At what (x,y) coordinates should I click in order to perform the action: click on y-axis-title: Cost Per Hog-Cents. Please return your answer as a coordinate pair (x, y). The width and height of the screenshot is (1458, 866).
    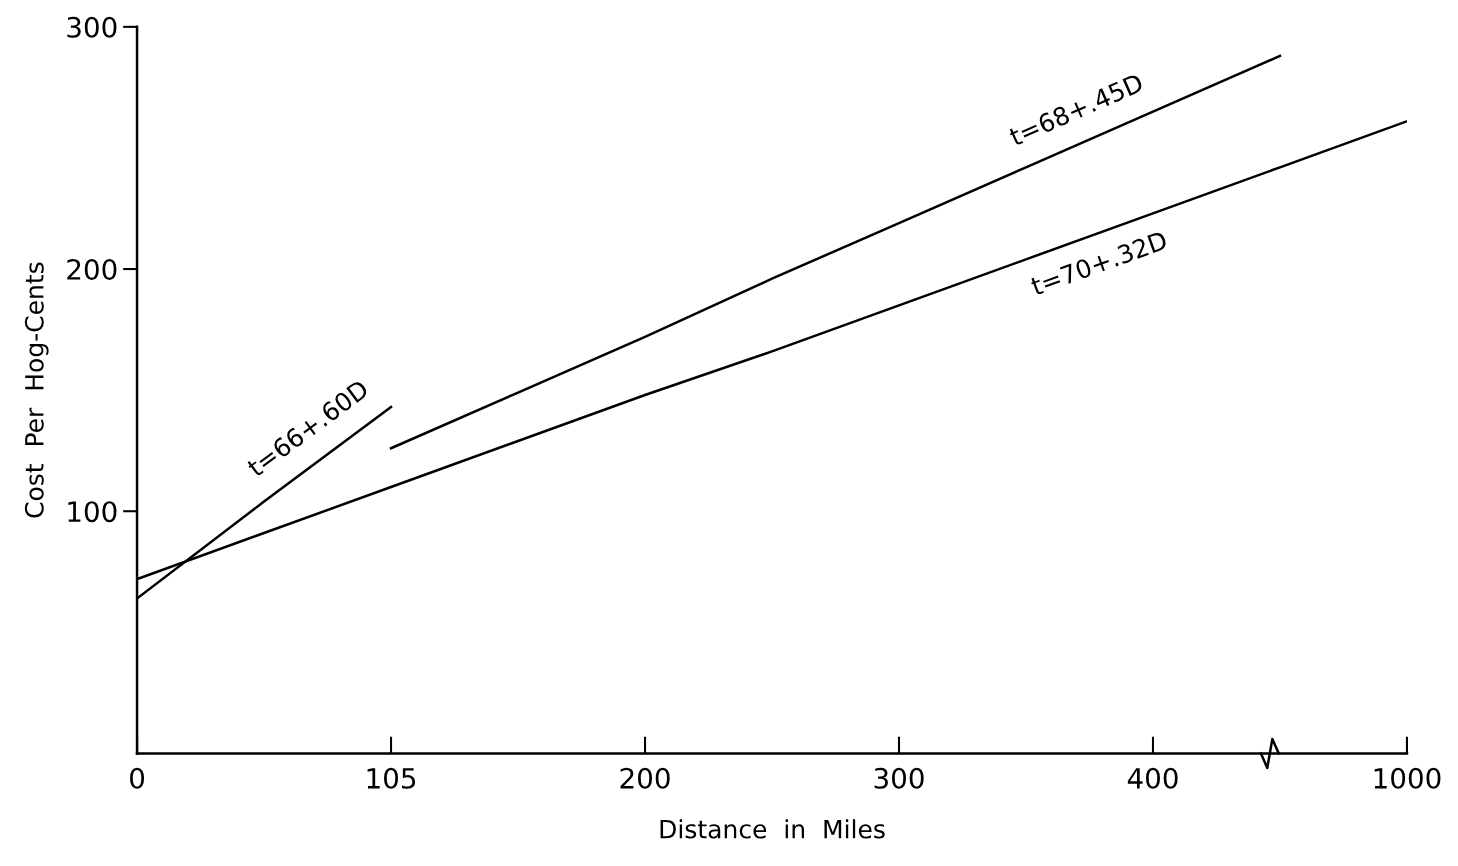
    Looking at the image, I should click on (36, 390).